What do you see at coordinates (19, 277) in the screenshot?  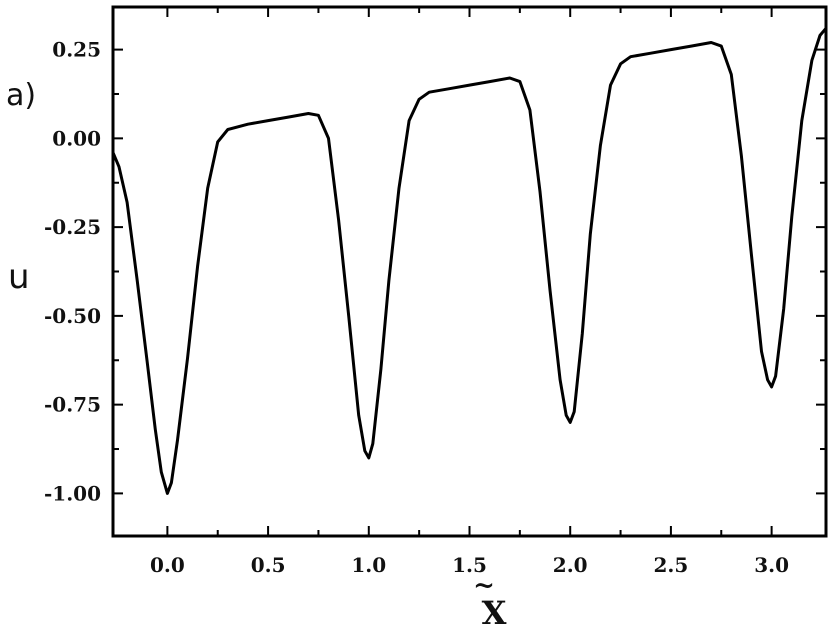 I see `y-axis-label: u` at bounding box center [19, 277].